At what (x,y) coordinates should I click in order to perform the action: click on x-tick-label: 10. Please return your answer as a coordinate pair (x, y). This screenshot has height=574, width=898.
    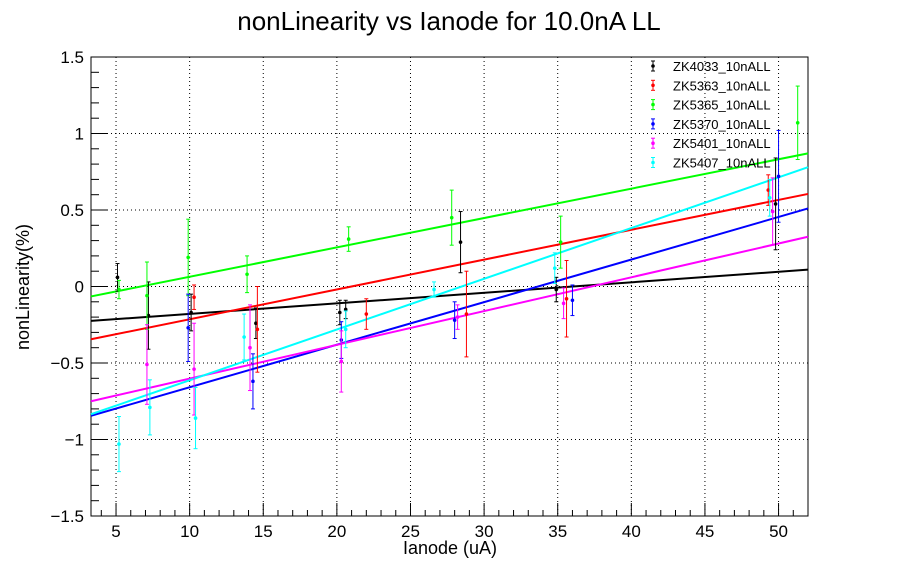
    Looking at the image, I should click on (189, 531).